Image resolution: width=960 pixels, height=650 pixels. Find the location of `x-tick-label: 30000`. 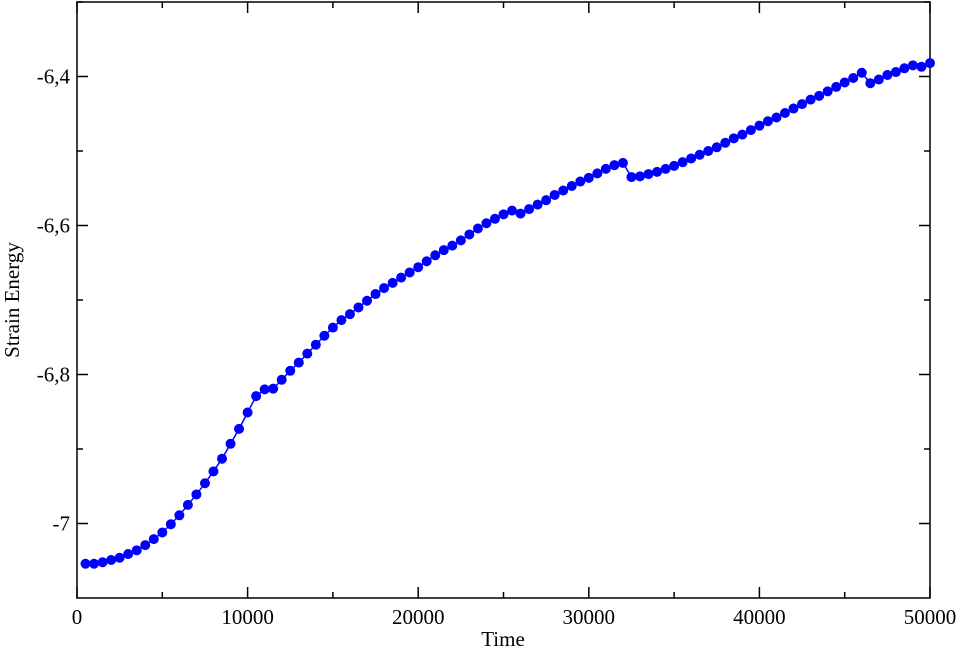

x-tick-label: 30000 is located at coordinates (589, 617).